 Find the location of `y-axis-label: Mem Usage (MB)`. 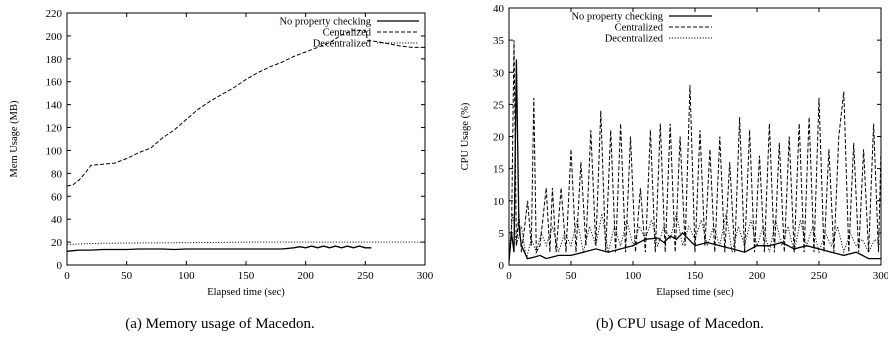

y-axis-label: Mem Usage (MB) is located at coordinates (14, 138).